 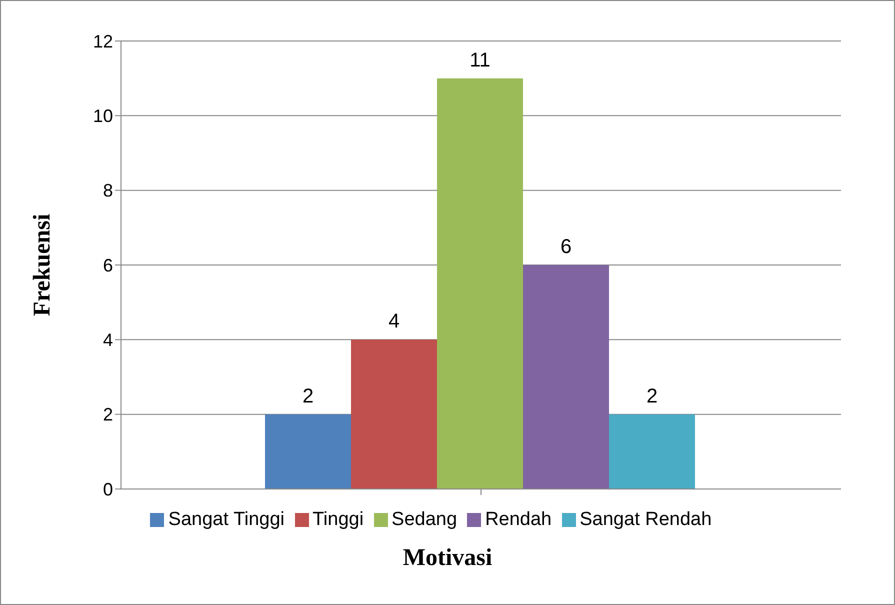 What do you see at coordinates (480, 60) in the screenshot?
I see `data-label: 11` at bounding box center [480, 60].